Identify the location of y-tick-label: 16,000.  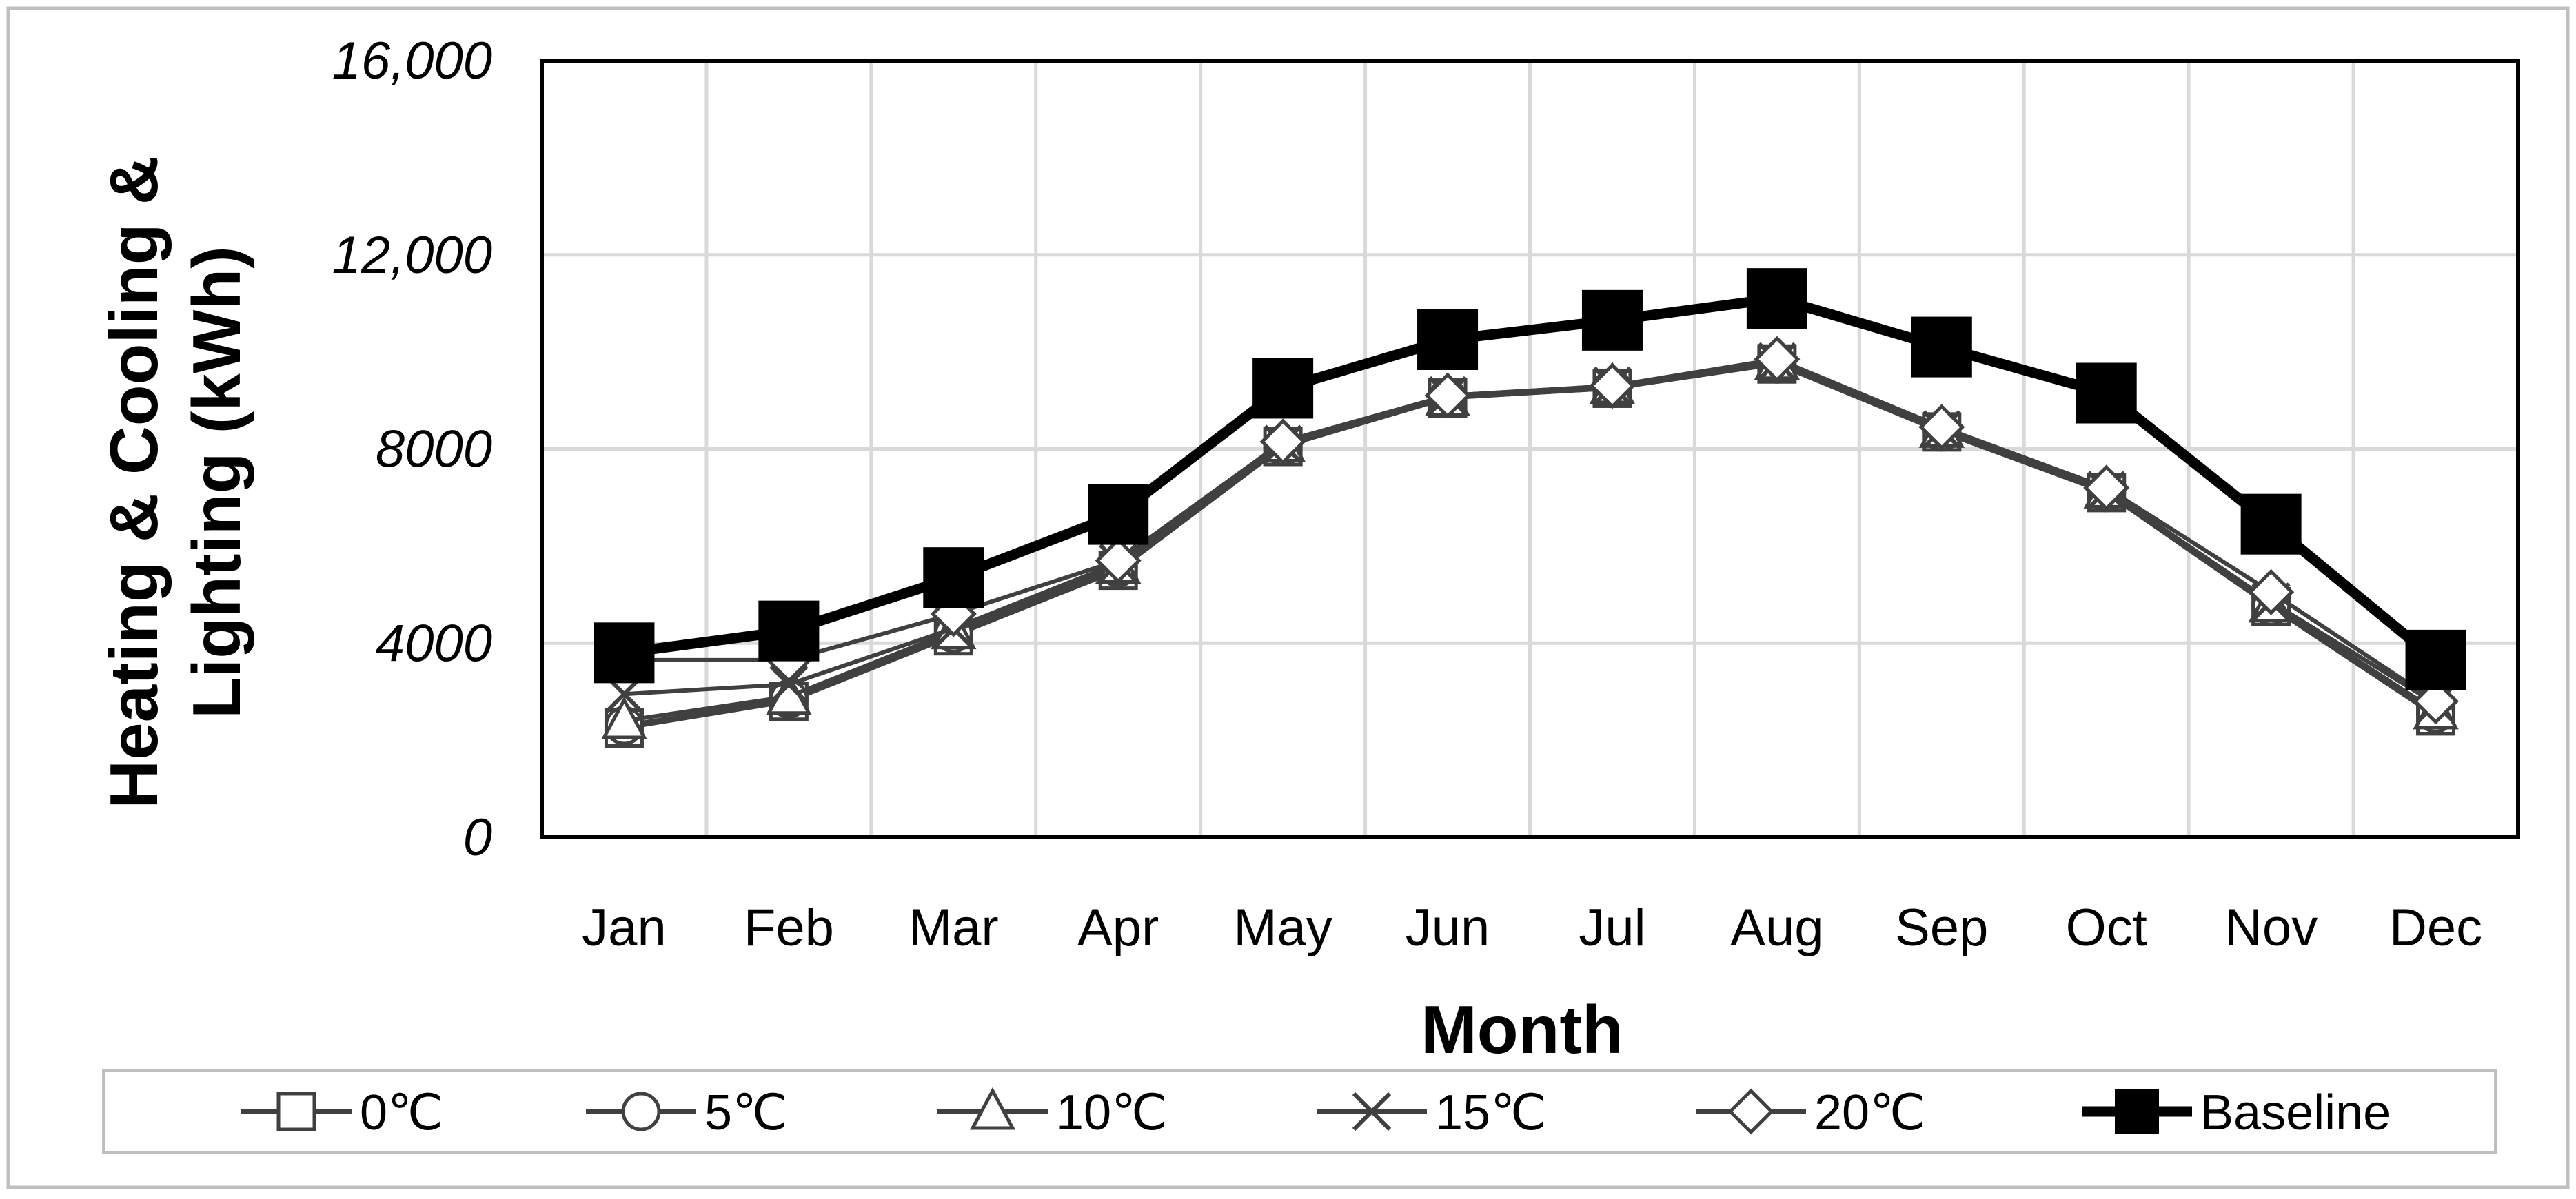
(412, 61).